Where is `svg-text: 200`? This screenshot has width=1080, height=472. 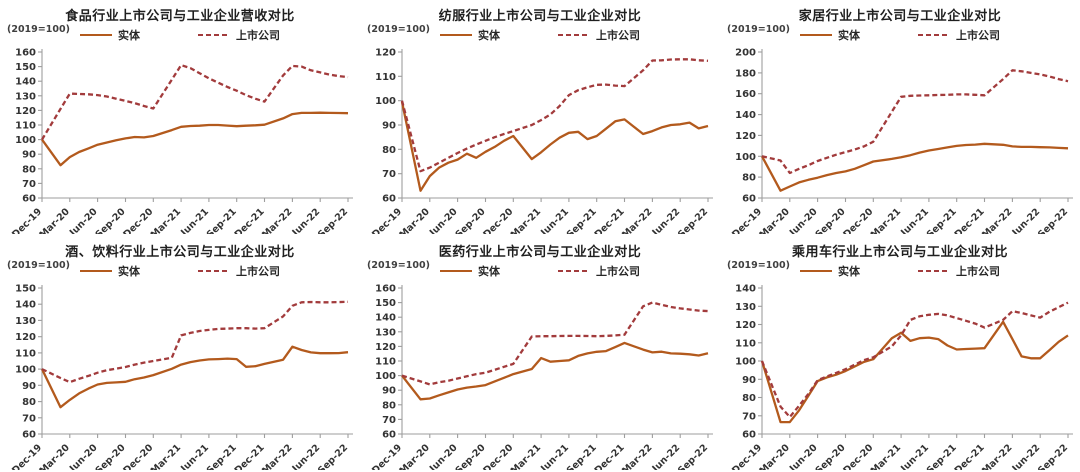 svg-text: 200 is located at coordinates (745, 53).